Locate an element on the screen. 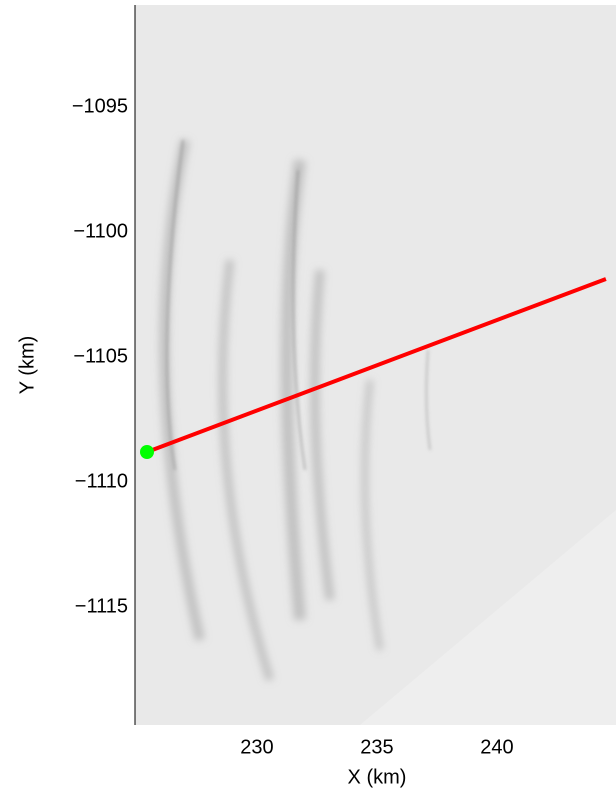 The width and height of the screenshot is (616, 801). x-tick-label: 240 is located at coordinates (496, 747).